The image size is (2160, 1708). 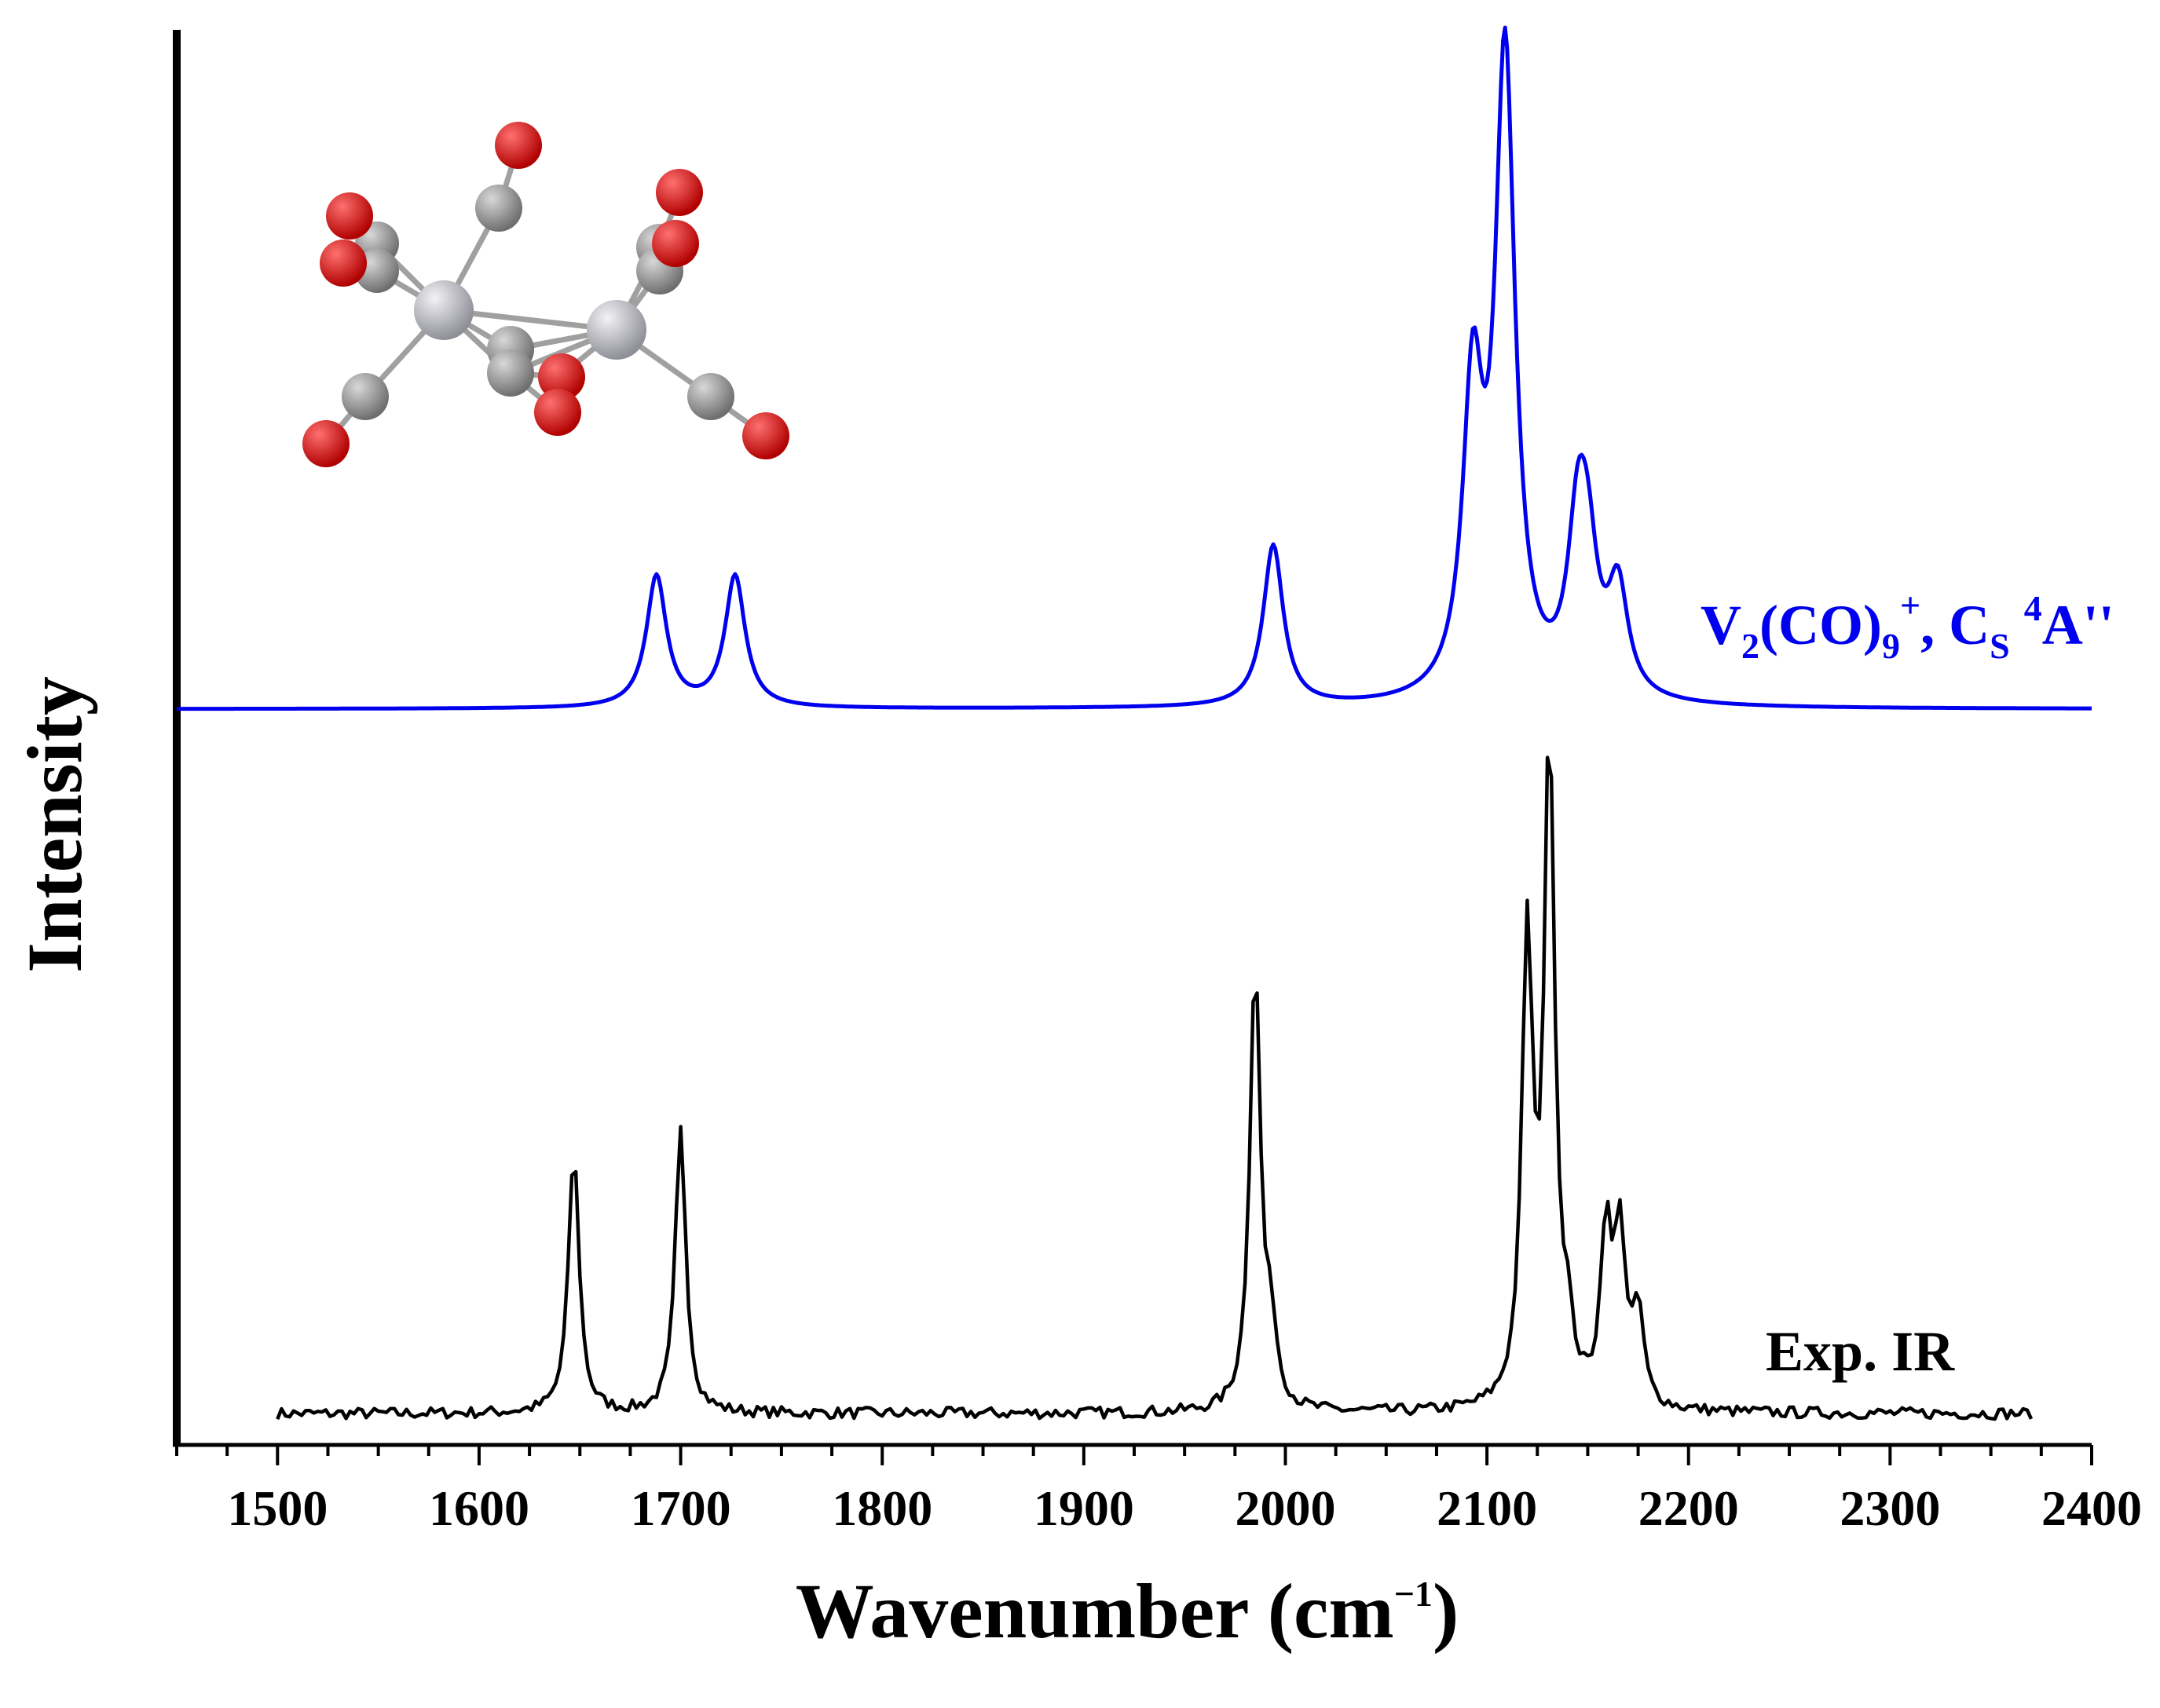 I want to click on y-axis-title: Intensity, so click(x=54, y=824).